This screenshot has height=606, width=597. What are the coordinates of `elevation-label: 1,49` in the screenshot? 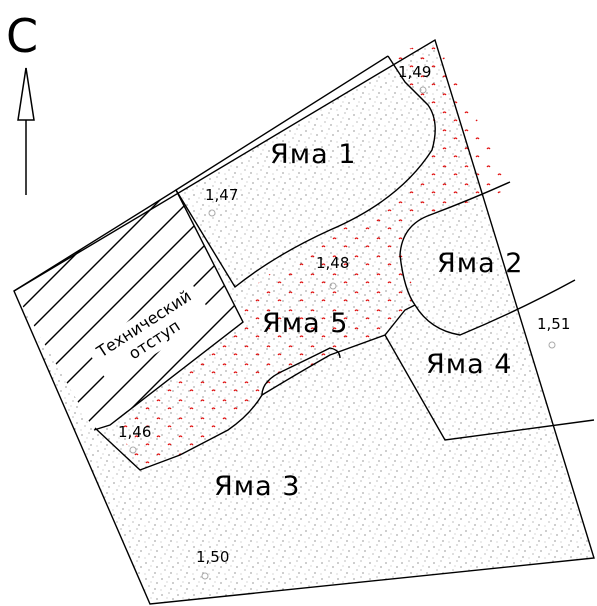 It's located at (414, 72).